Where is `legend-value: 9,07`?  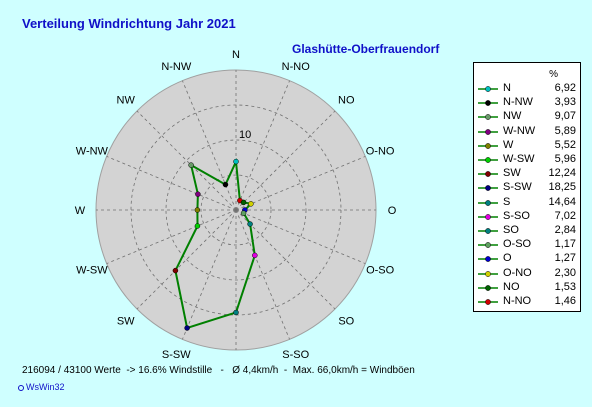
legend-value: 9,07 is located at coordinates (565, 116).